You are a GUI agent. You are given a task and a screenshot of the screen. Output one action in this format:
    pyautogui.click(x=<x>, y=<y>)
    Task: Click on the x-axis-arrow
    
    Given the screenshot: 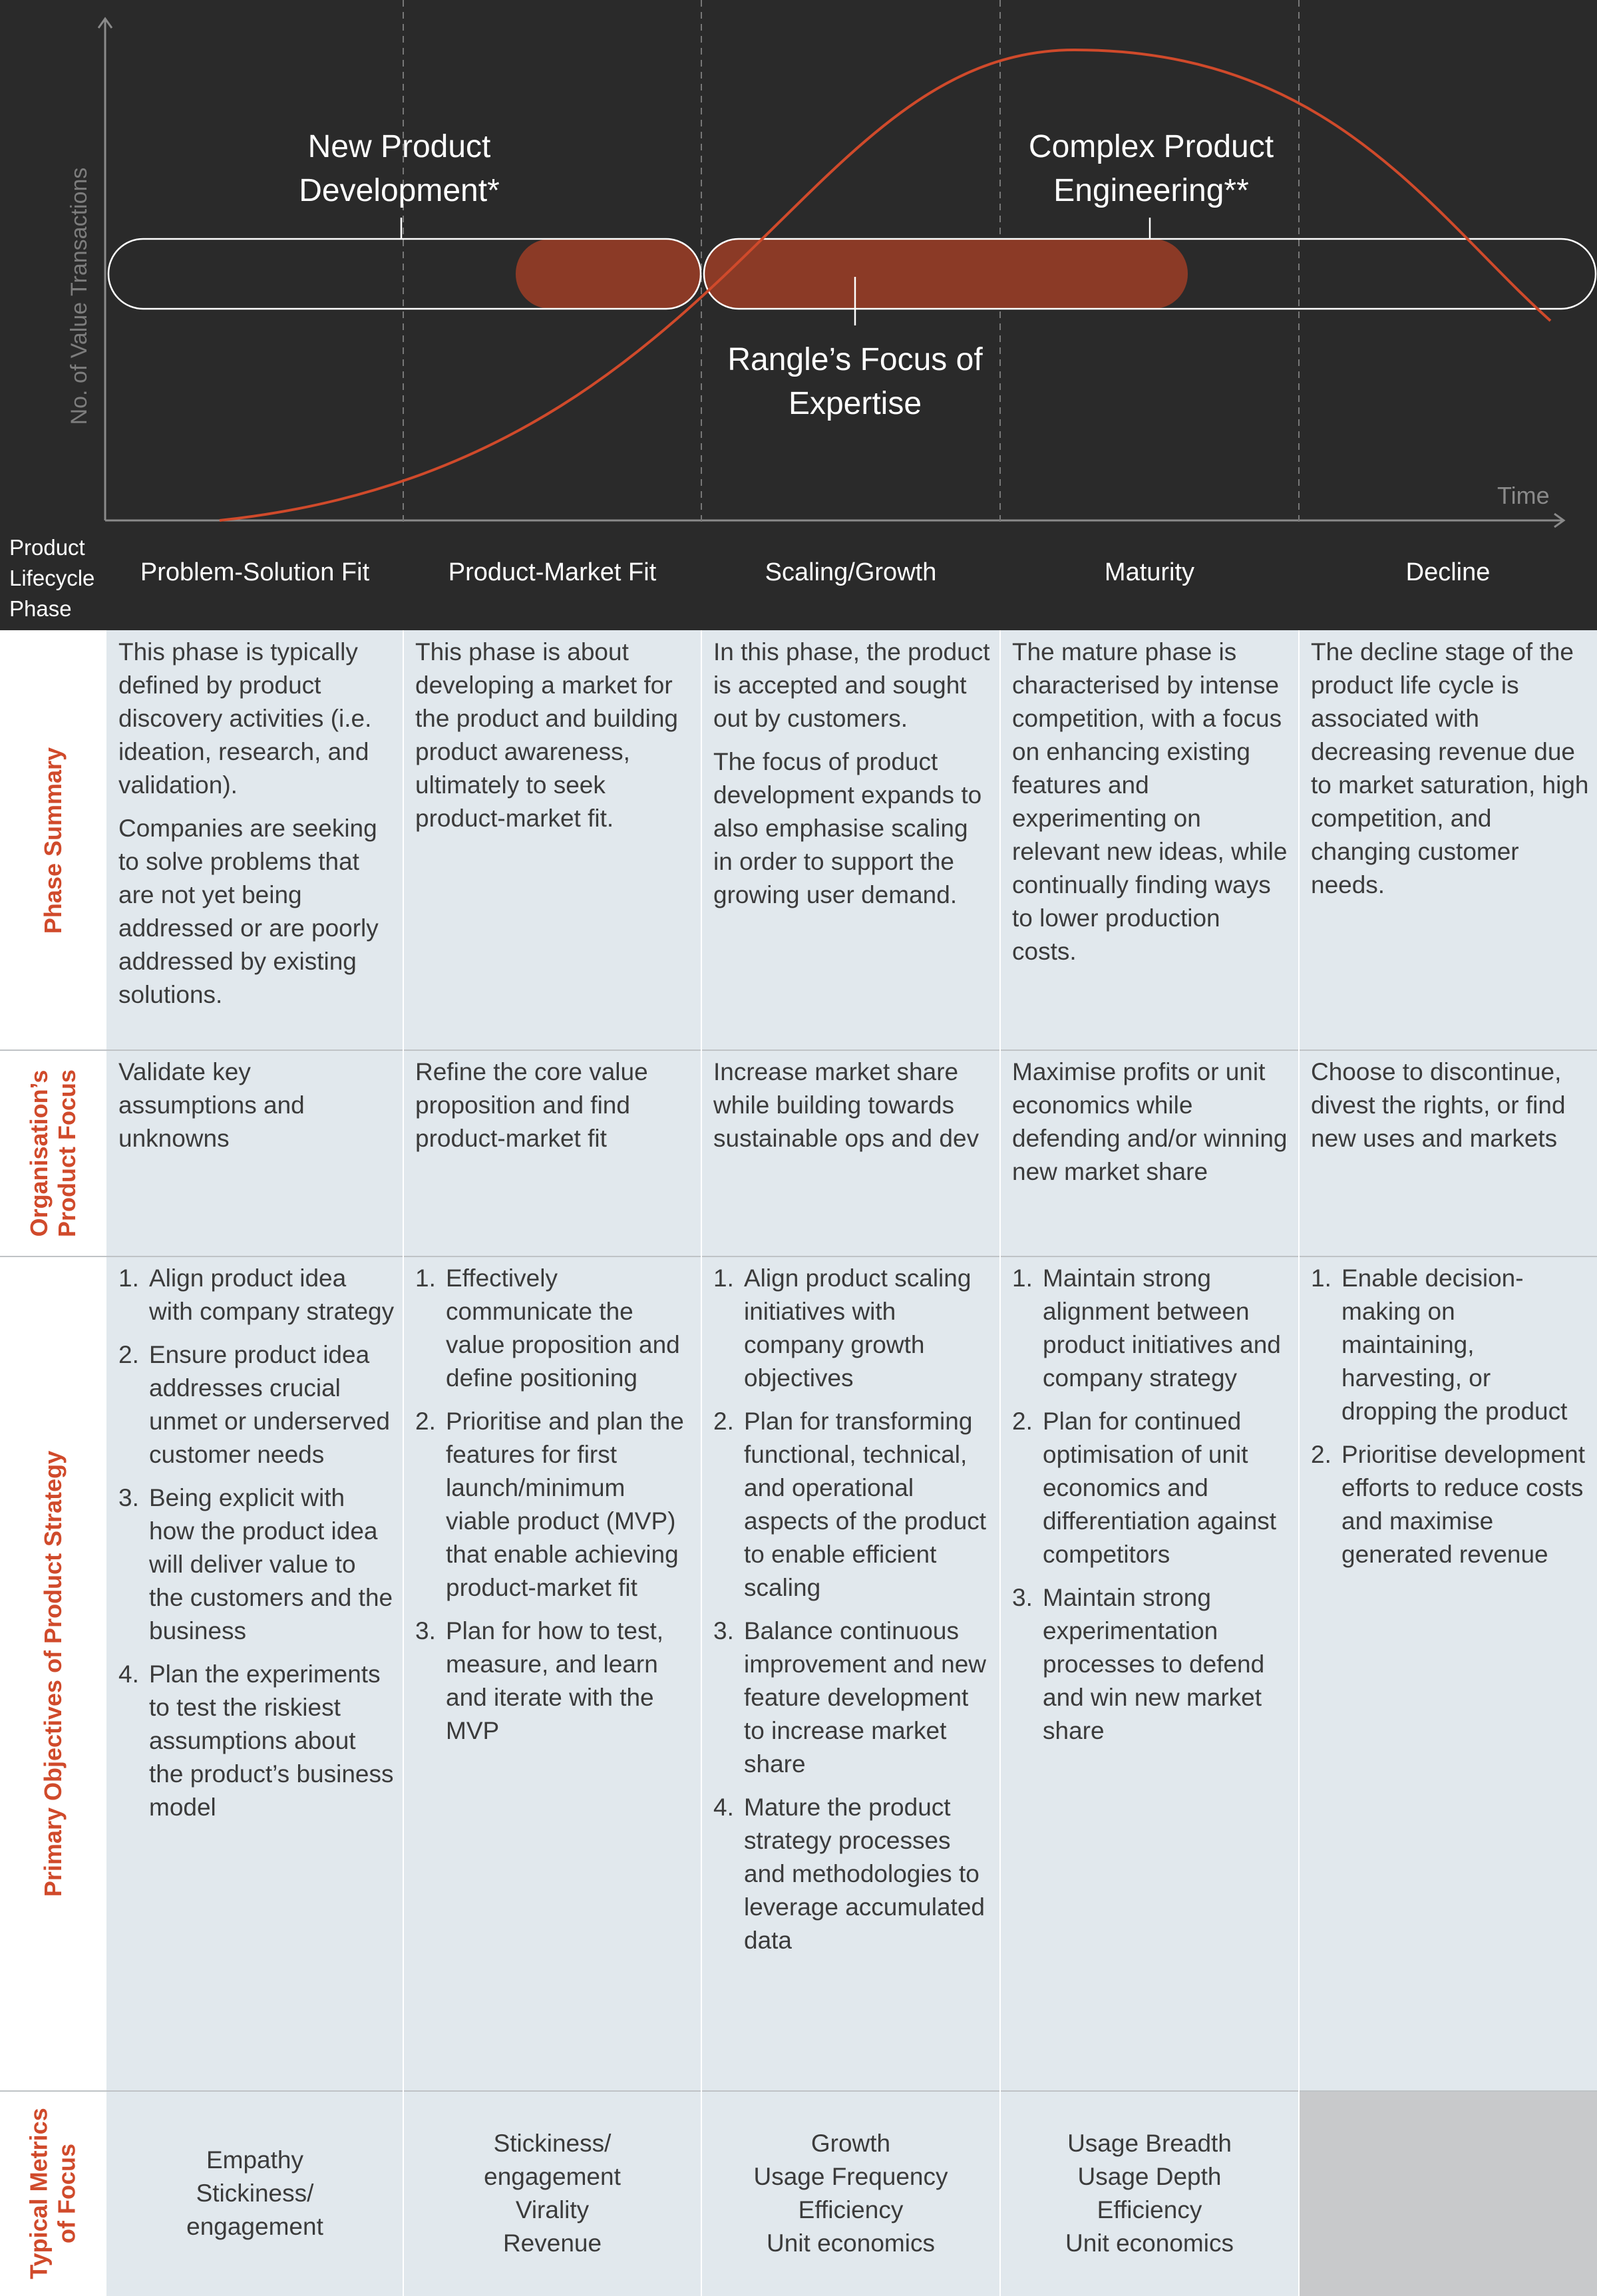 What is the action you would take?
    pyautogui.click(x=1560, y=520)
    